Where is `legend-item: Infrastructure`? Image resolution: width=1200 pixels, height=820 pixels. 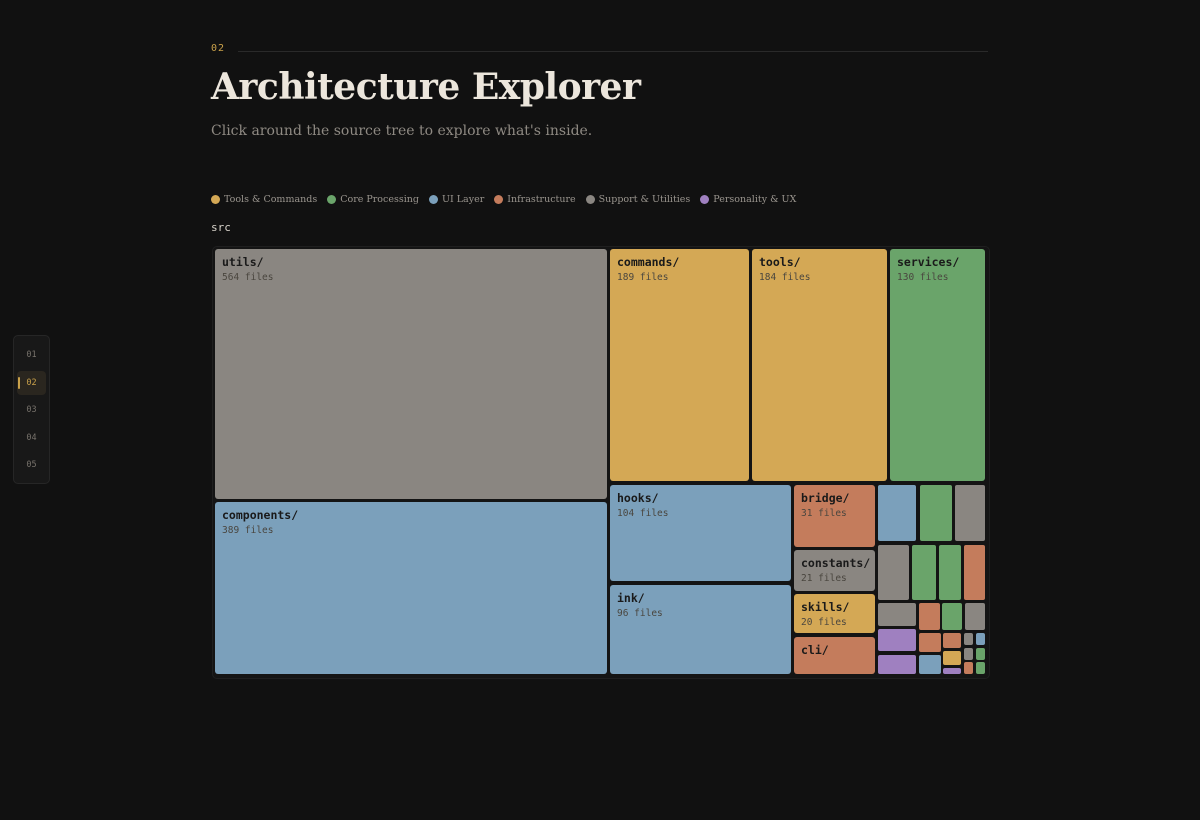 legend-item: Infrastructure is located at coordinates (535, 199).